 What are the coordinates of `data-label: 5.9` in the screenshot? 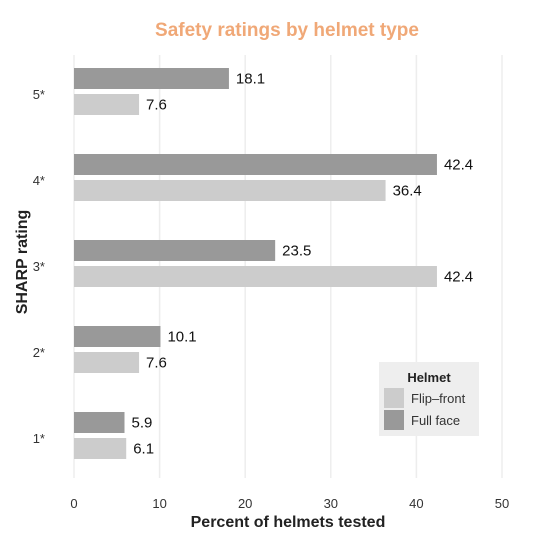 It's located at (142, 423).